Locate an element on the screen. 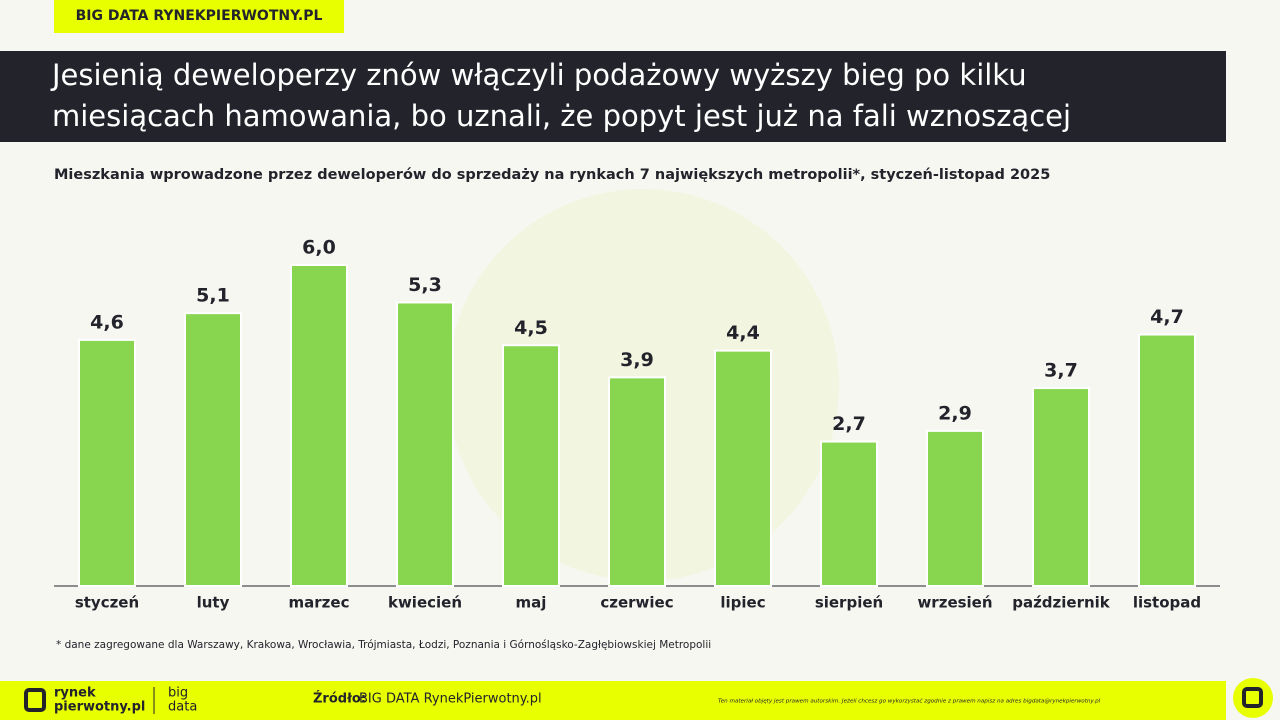  value-label: 4,6 is located at coordinates (107, 322).